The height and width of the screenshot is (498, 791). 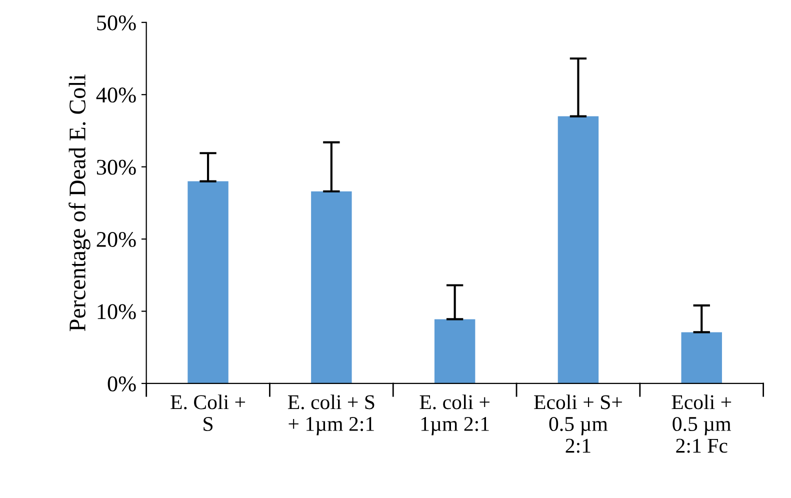 I want to click on y-tick-label: 30%, so click(x=116, y=167).